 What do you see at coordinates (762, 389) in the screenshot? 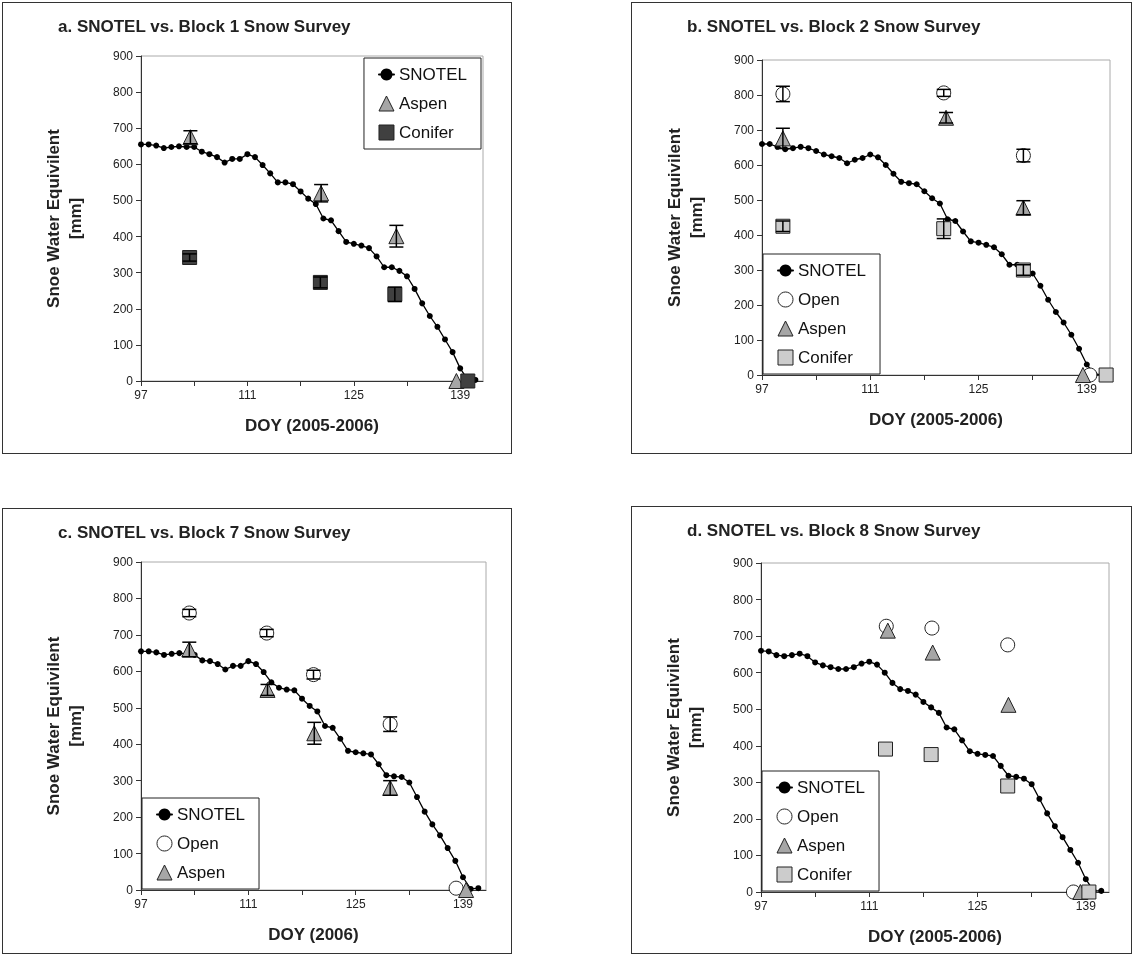
I see `x-tick-label: 97` at bounding box center [762, 389].